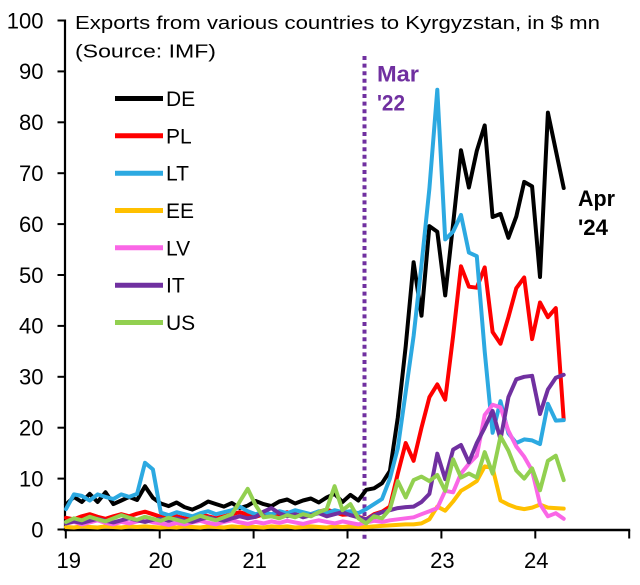  What do you see at coordinates (31, 377) in the screenshot?
I see `svg-text: 30` at bounding box center [31, 377].